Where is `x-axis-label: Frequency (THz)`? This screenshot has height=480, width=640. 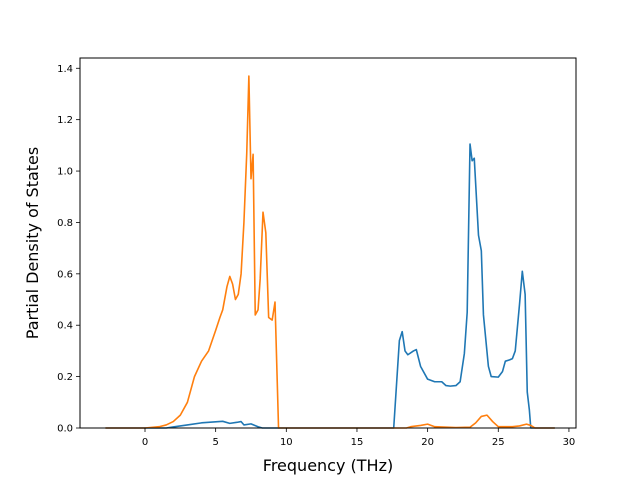 x-axis-label: Frequency (THz) is located at coordinates (328, 465).